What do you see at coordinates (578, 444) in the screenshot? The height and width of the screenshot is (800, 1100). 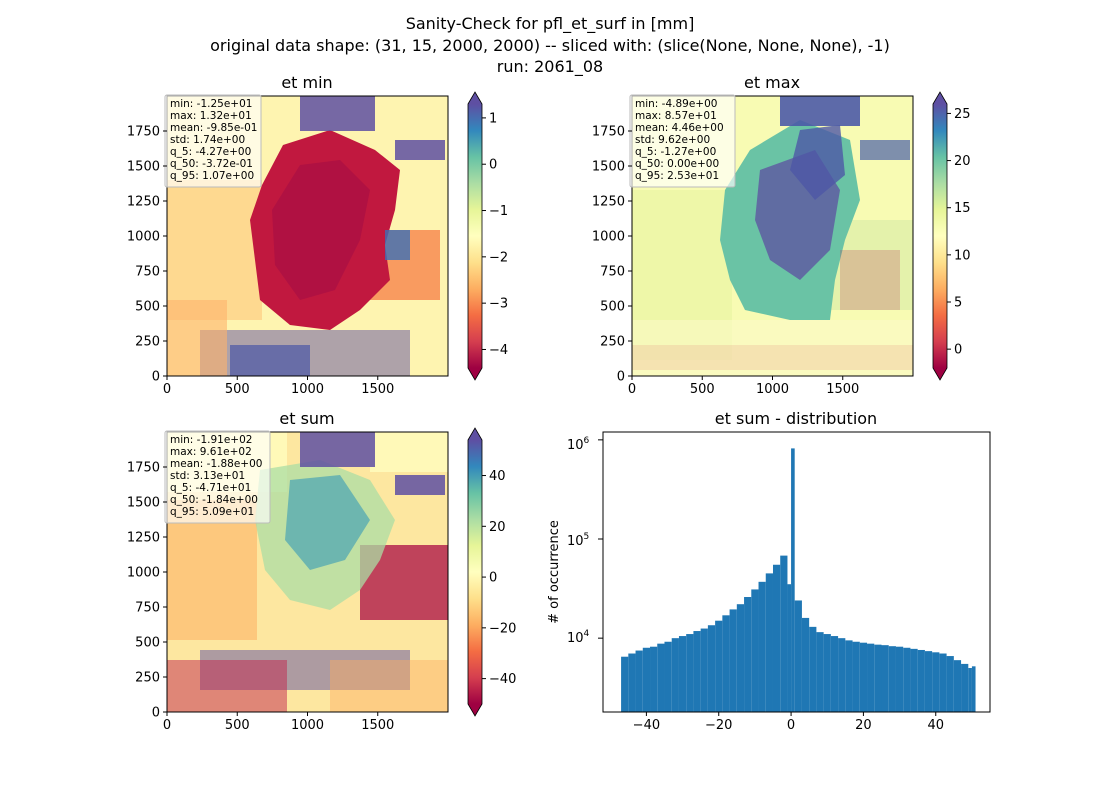 I see `ytick-1e6: 10⁶` at bounding box center [578, 444].